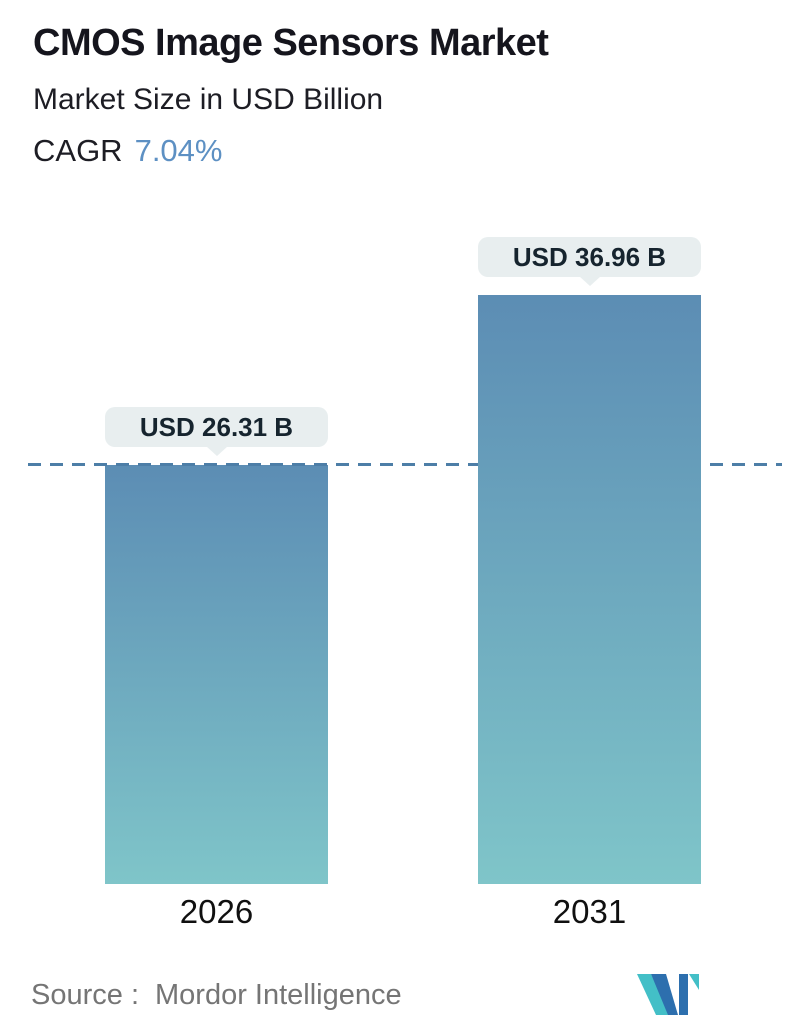 This screenshot has width=796, height=1034. What do you see at coordinates (291, 43) in the screenshot?
I see `page-title: CMOS Image Sensors Market` at bounding box center [291, 43].